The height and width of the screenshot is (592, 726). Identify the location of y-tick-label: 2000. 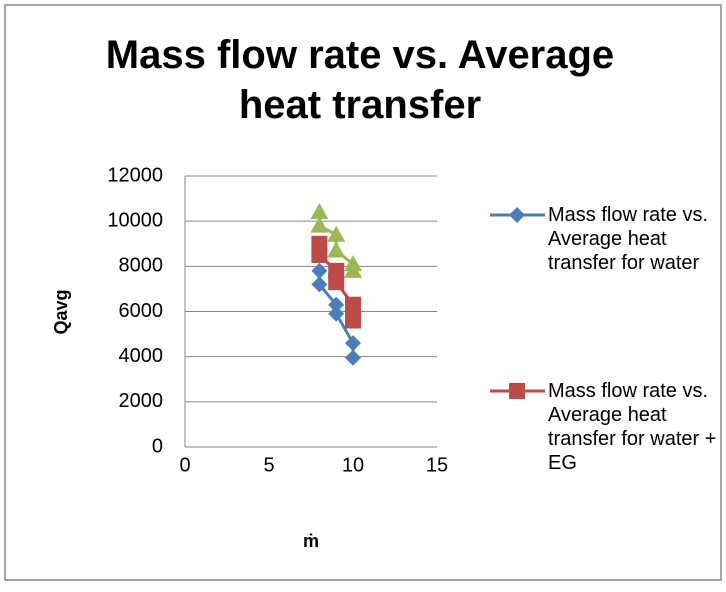
(141, 401).